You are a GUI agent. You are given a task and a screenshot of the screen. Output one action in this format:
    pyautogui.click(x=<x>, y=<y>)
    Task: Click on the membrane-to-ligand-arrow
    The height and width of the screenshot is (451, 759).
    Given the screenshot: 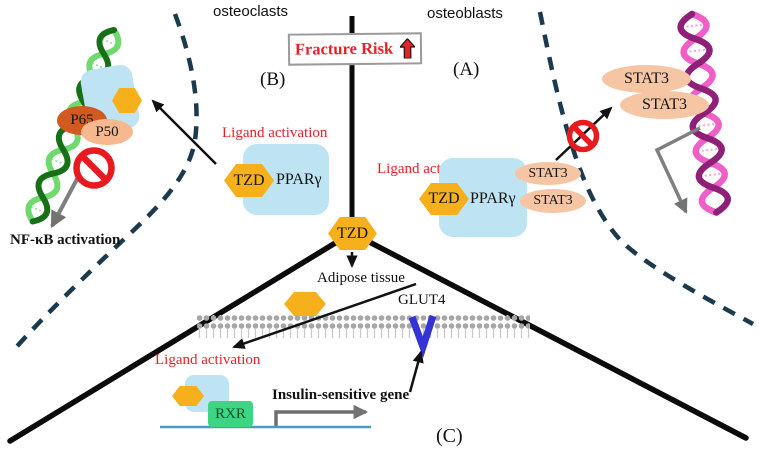 What is the action you would take?
    pyautogui.click(x=324, y=315)
    